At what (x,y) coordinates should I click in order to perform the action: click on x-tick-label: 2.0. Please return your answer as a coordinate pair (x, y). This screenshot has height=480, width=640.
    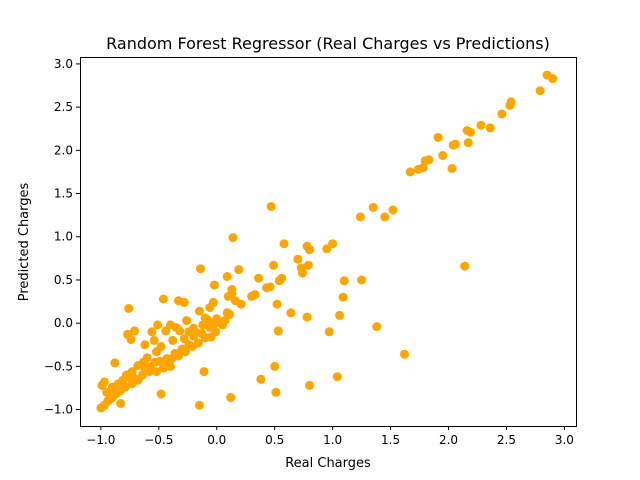
    Looking at the image, I should click on (448, 440).